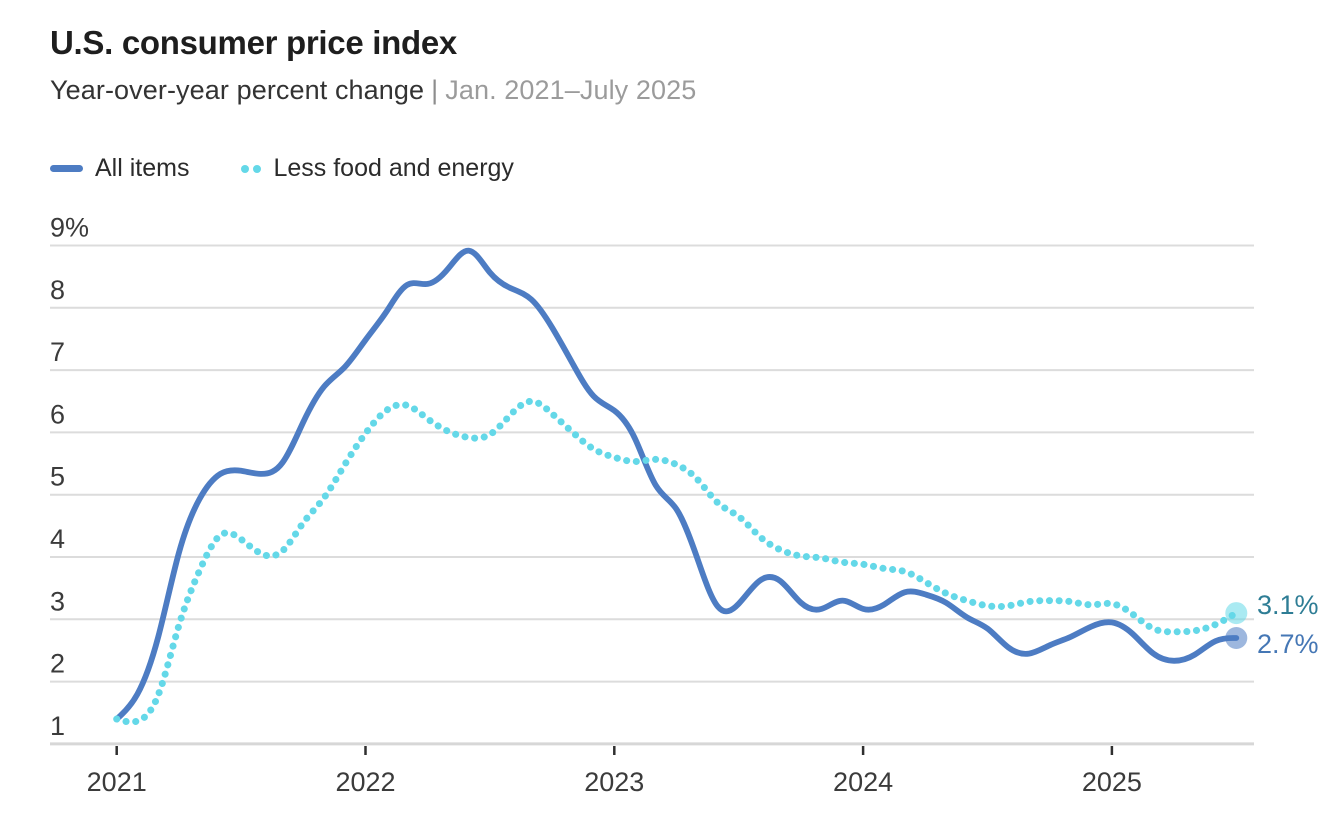 The height and width of the screenshot is (840, 1344). What do you see at coordinates (1112, 782) in the screenshot?
I see `x-tick-label: 2025` at bounding box center [1112, 782].